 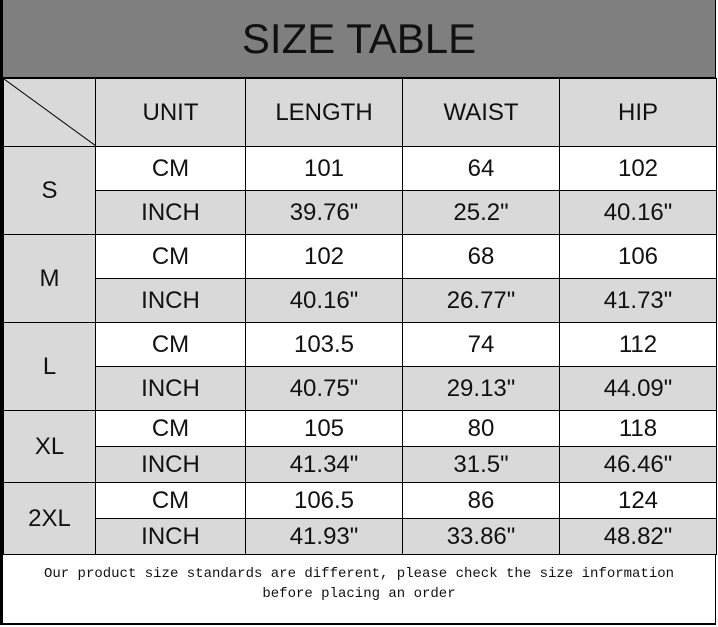 I want to click on table-row: INCH 40.75" 29.13" 44.09", so click(x=360, y=388).